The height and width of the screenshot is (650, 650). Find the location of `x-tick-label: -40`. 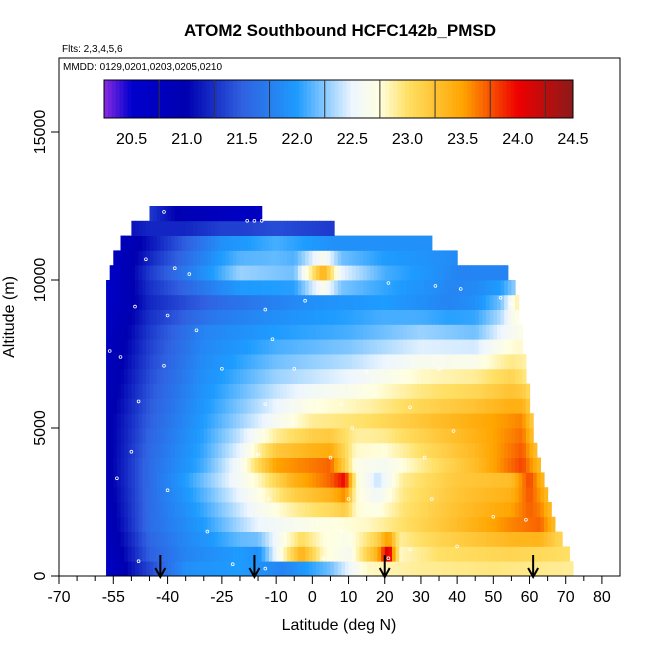

x-tick-label: -40 is located at coordinates (167, 597).